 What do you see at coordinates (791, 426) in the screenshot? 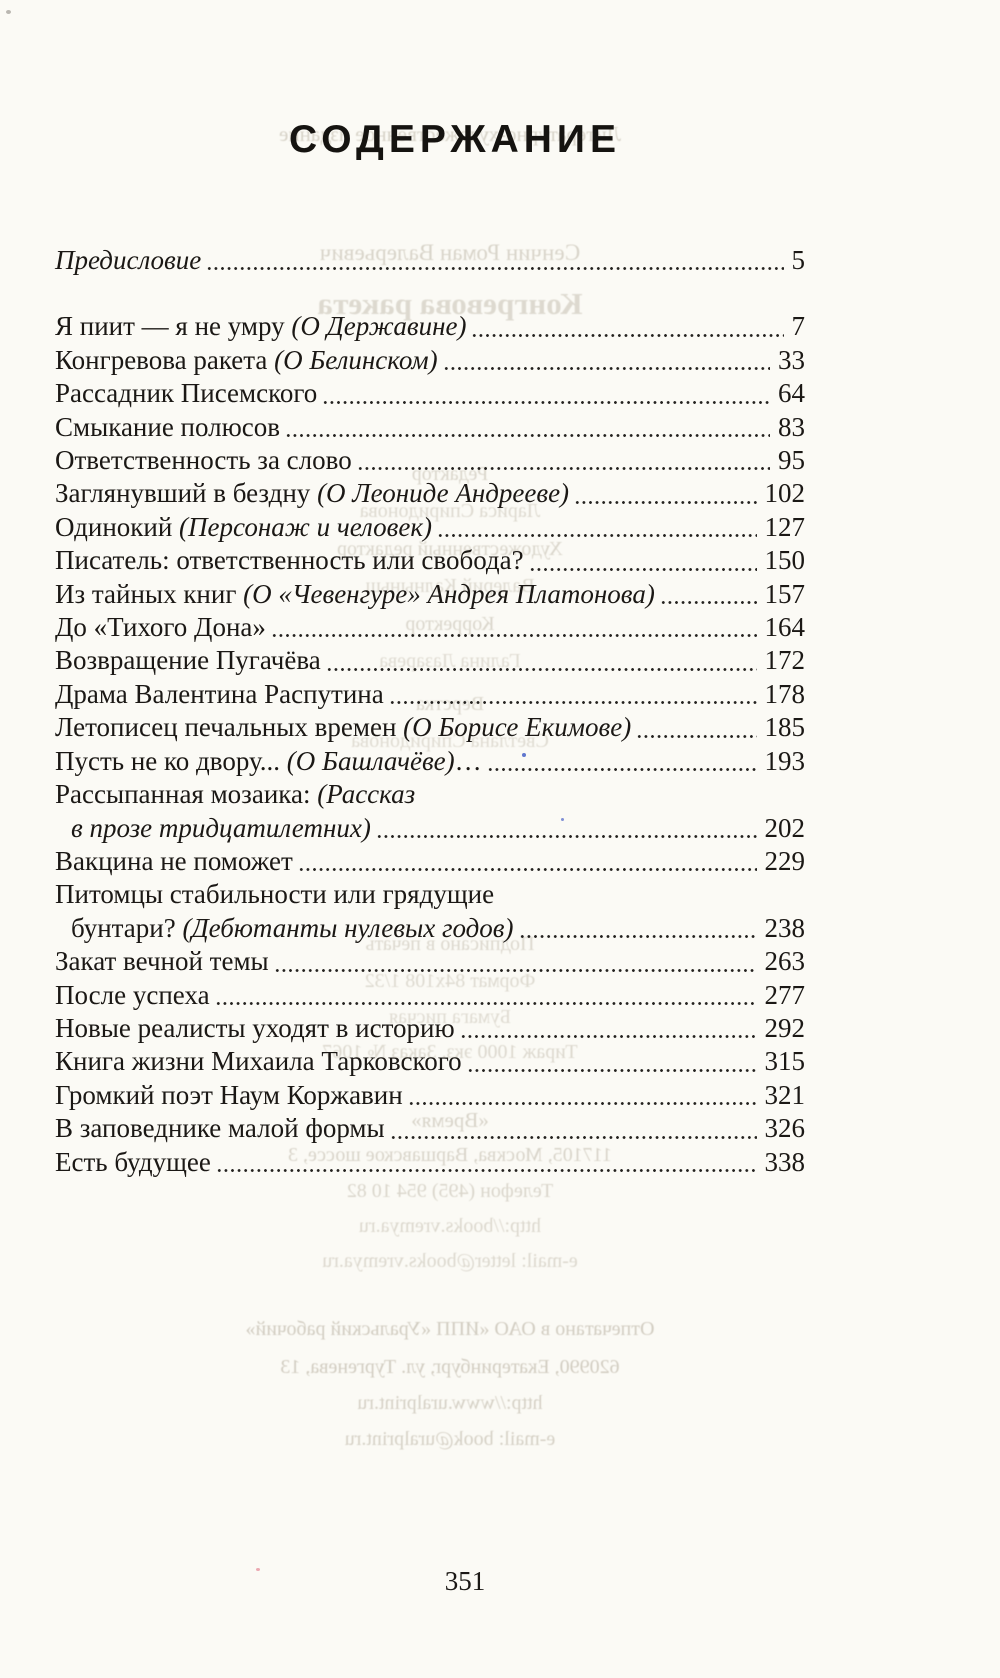
I see `toc-entry-page-number: 83` at bounding box center [791, 426].